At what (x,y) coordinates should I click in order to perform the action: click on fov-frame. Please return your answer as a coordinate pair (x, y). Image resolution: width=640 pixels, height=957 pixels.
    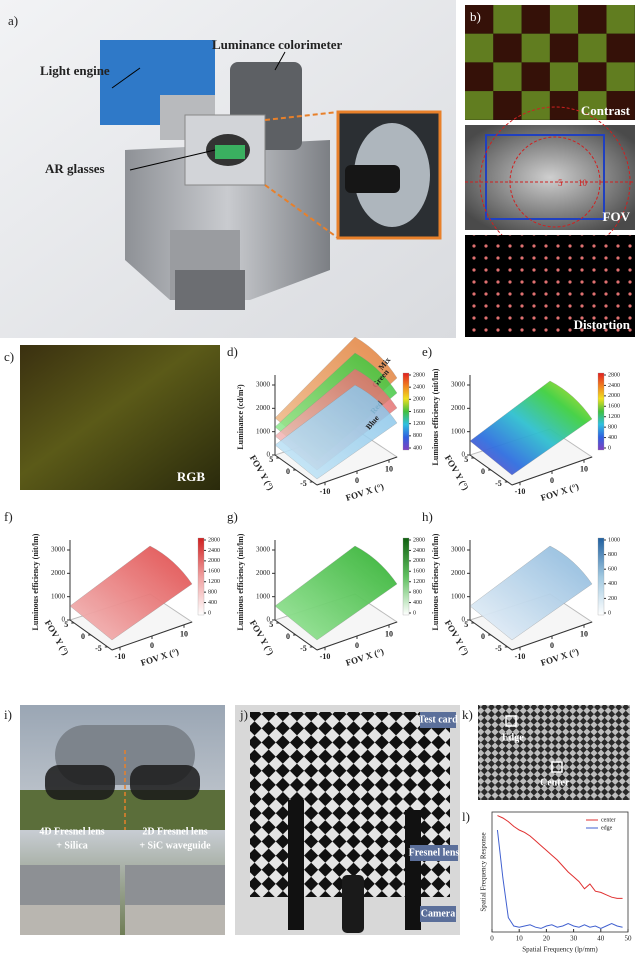
    Looking at the image, I should click on (545, 177).